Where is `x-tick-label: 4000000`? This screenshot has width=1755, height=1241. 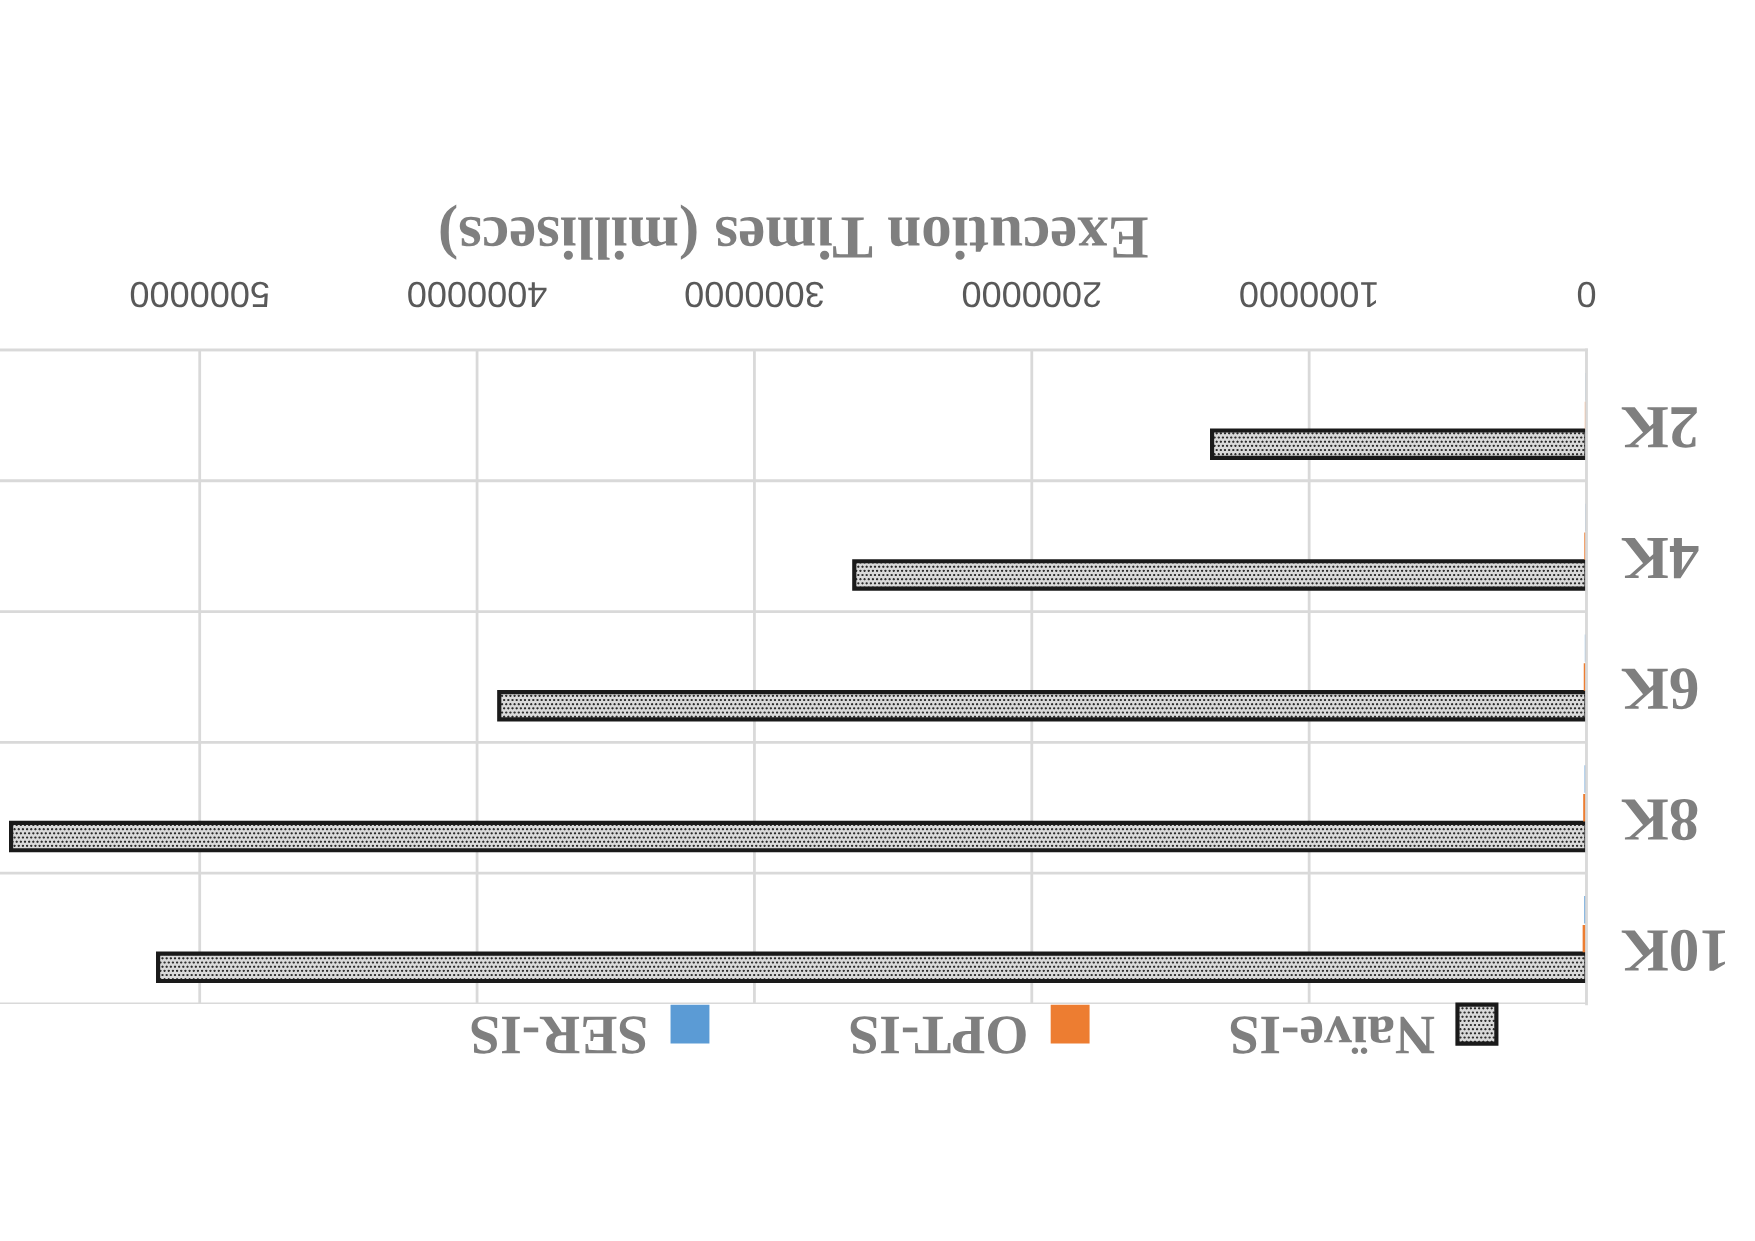
x-tick-label: 4000000 is located at coordinates (477, 294).